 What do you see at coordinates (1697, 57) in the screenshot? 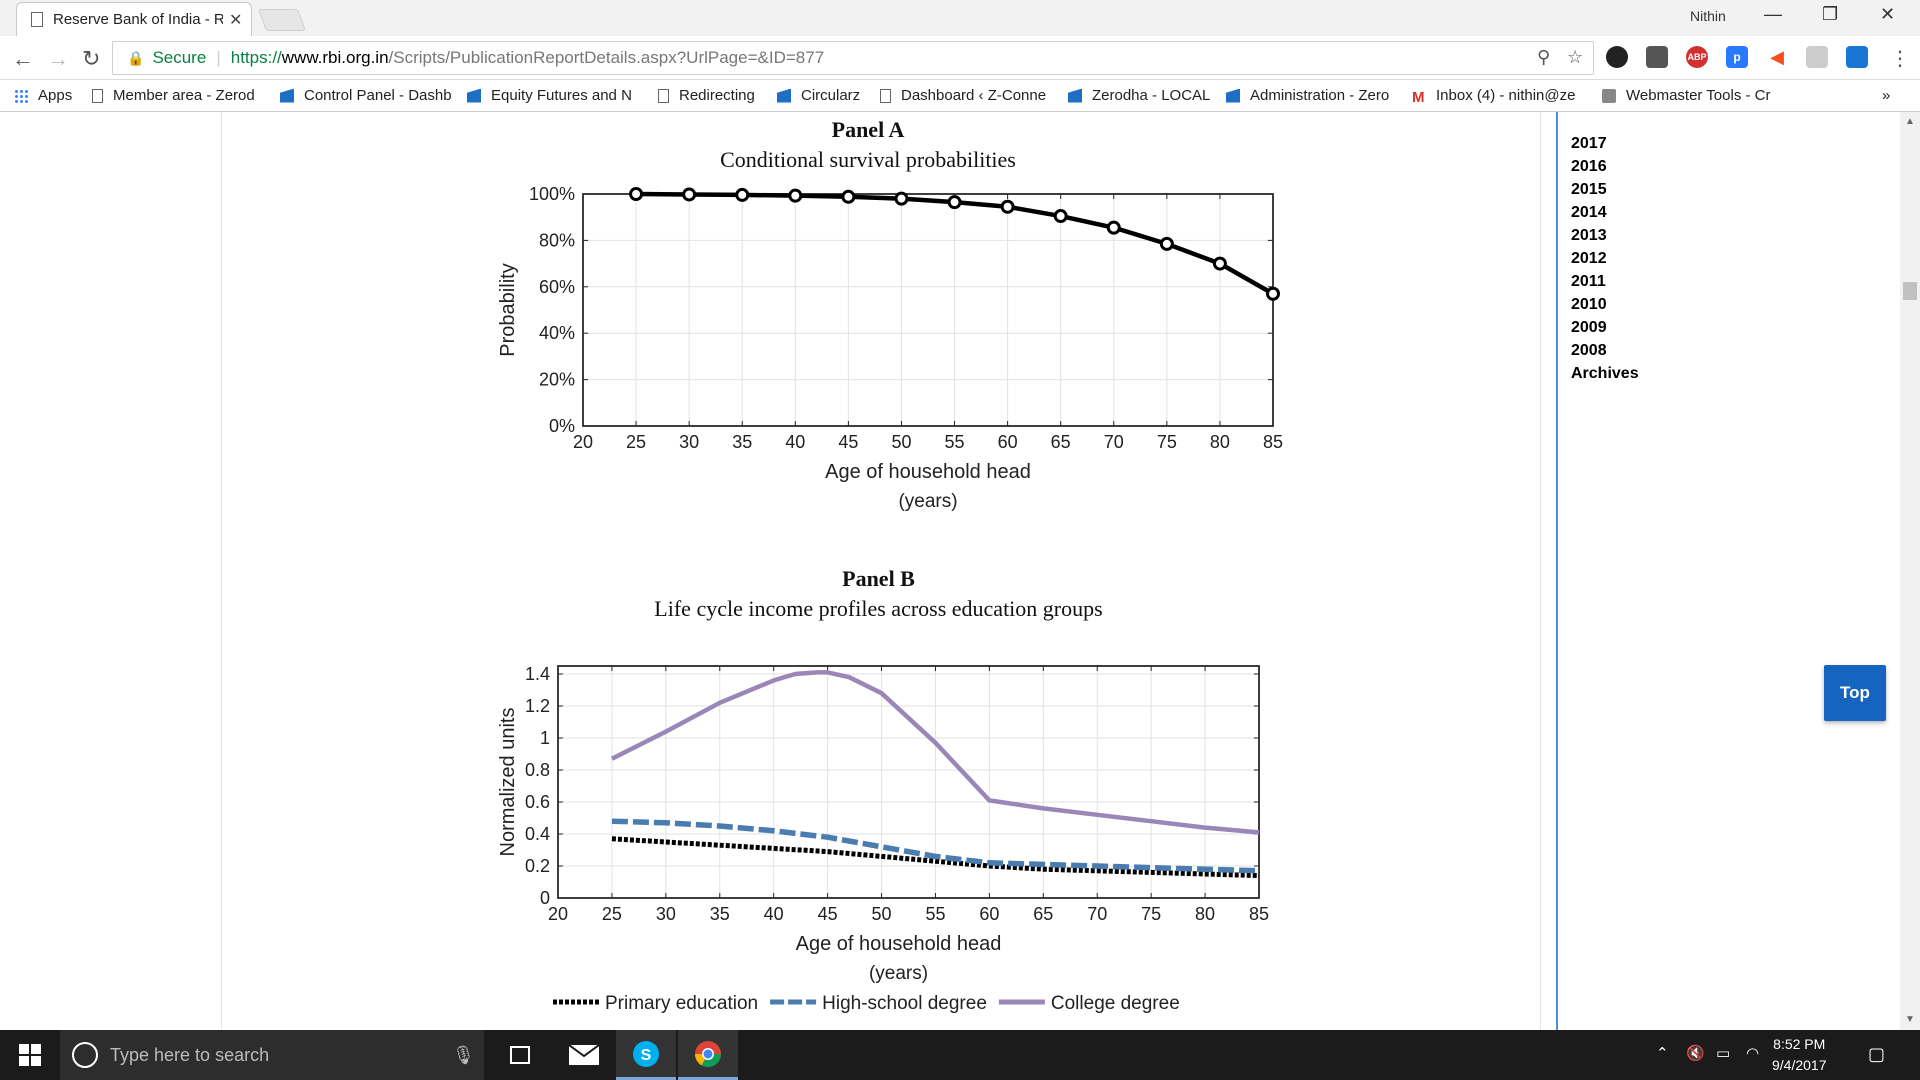
I see `adblock-plus-icon: ABP` at bounding box center [1697, 57].